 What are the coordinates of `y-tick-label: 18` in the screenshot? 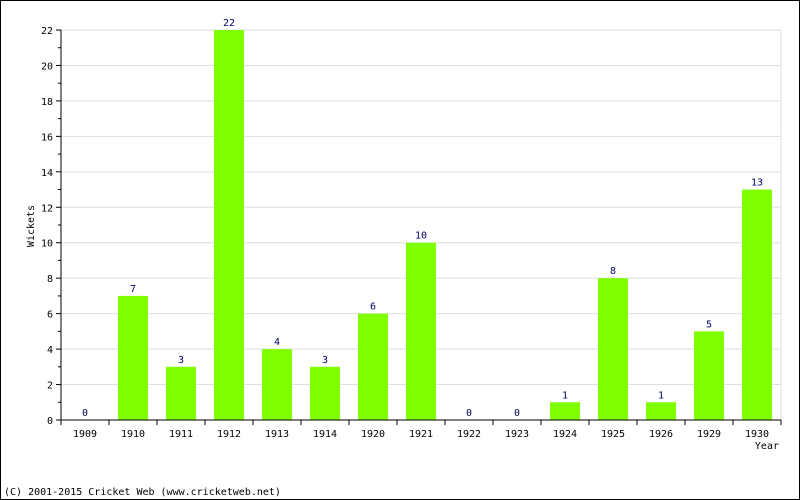 It's located at (47, 102).